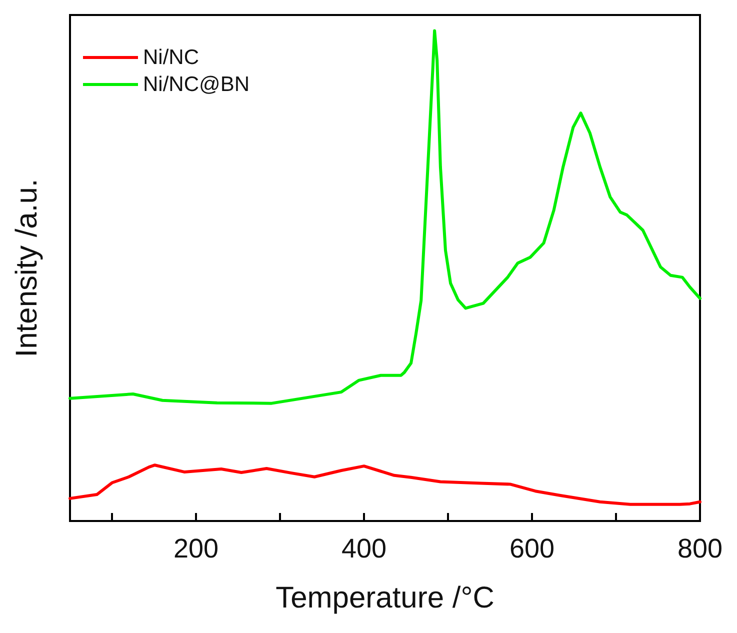 The height and width of the screenshot is (633, 737). What do you see at coordinates (385, 598) in the screenshot?
I see `x-axis-title: Temperature /°C` at bounding box center [385, 598].